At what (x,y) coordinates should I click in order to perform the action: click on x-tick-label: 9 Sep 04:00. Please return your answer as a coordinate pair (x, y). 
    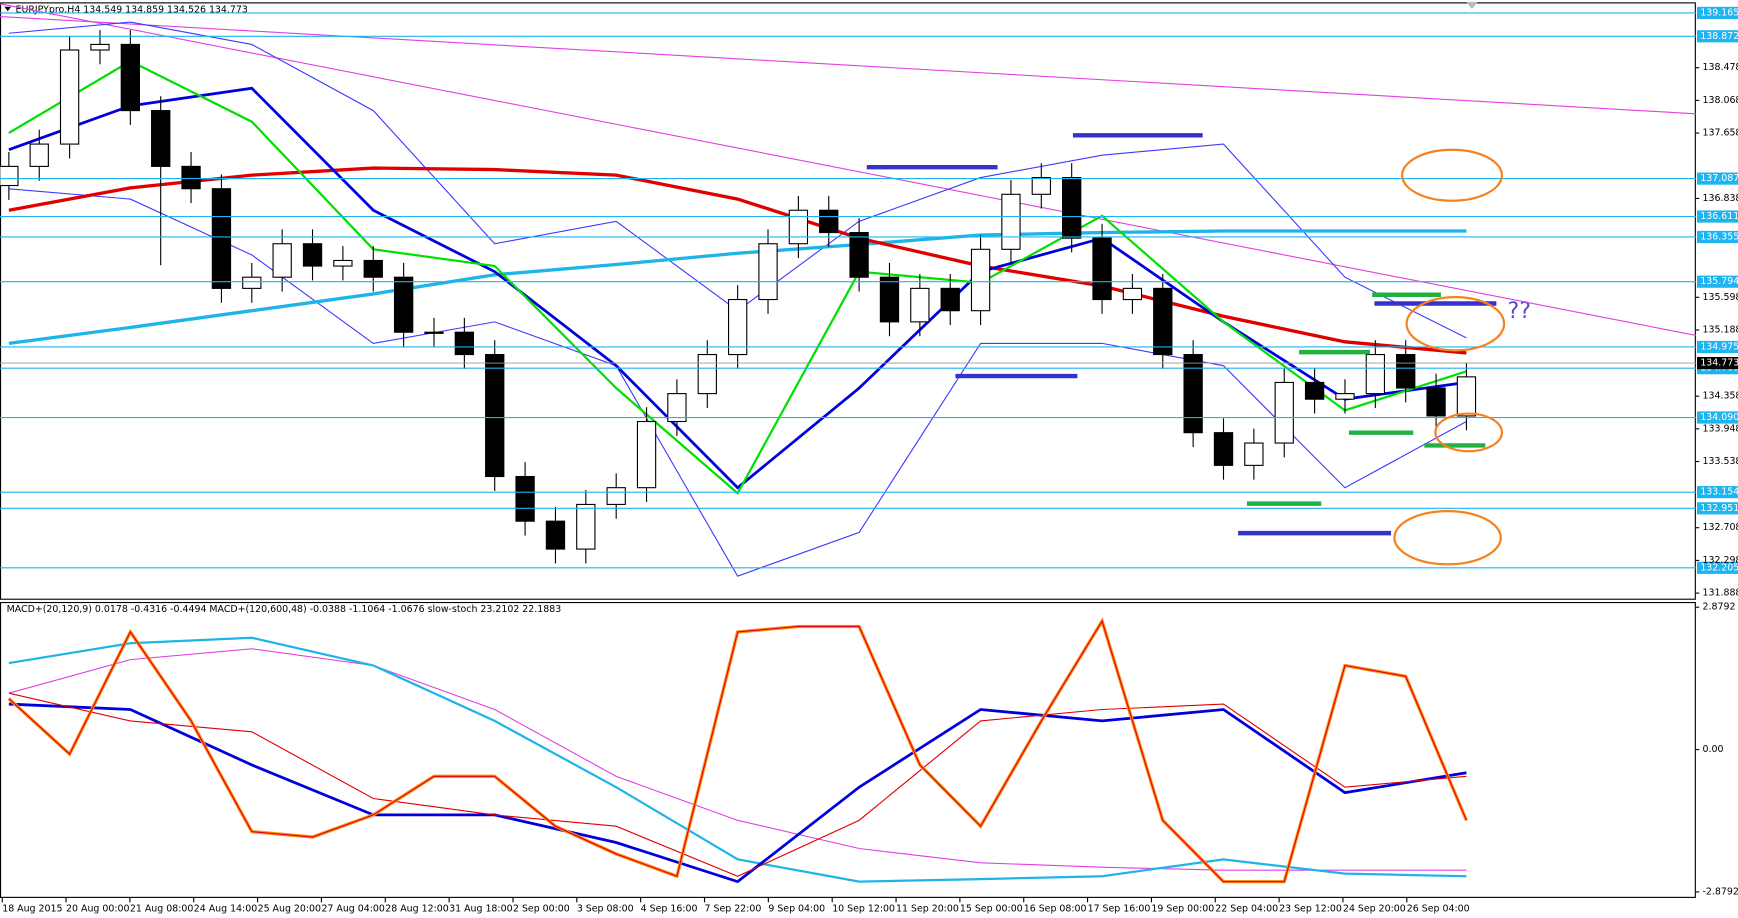
    Looking at the image, I should click on (796, 909).